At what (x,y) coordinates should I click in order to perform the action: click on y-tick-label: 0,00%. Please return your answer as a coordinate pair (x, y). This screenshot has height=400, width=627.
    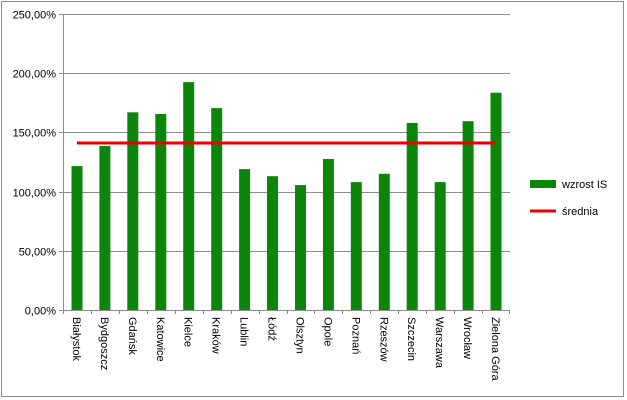
    Looking at the image, I should click on (40, 312).